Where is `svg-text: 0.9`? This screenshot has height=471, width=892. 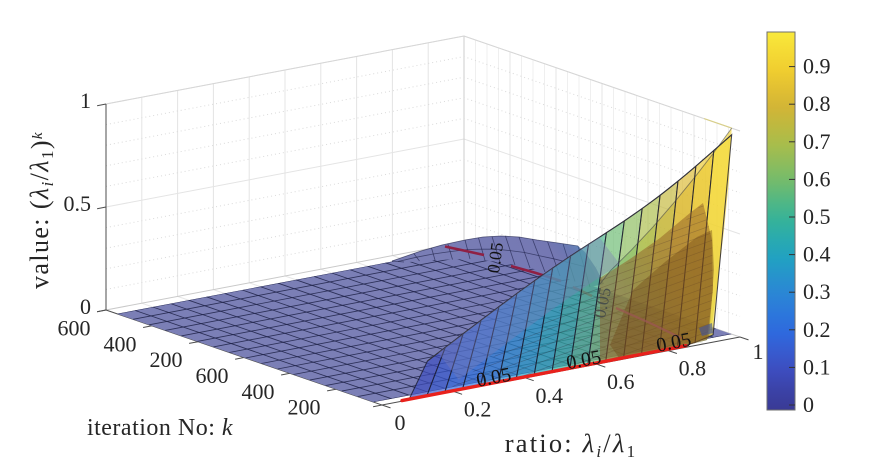
svg-text: 0.9 is located at coordinates (817, 66).